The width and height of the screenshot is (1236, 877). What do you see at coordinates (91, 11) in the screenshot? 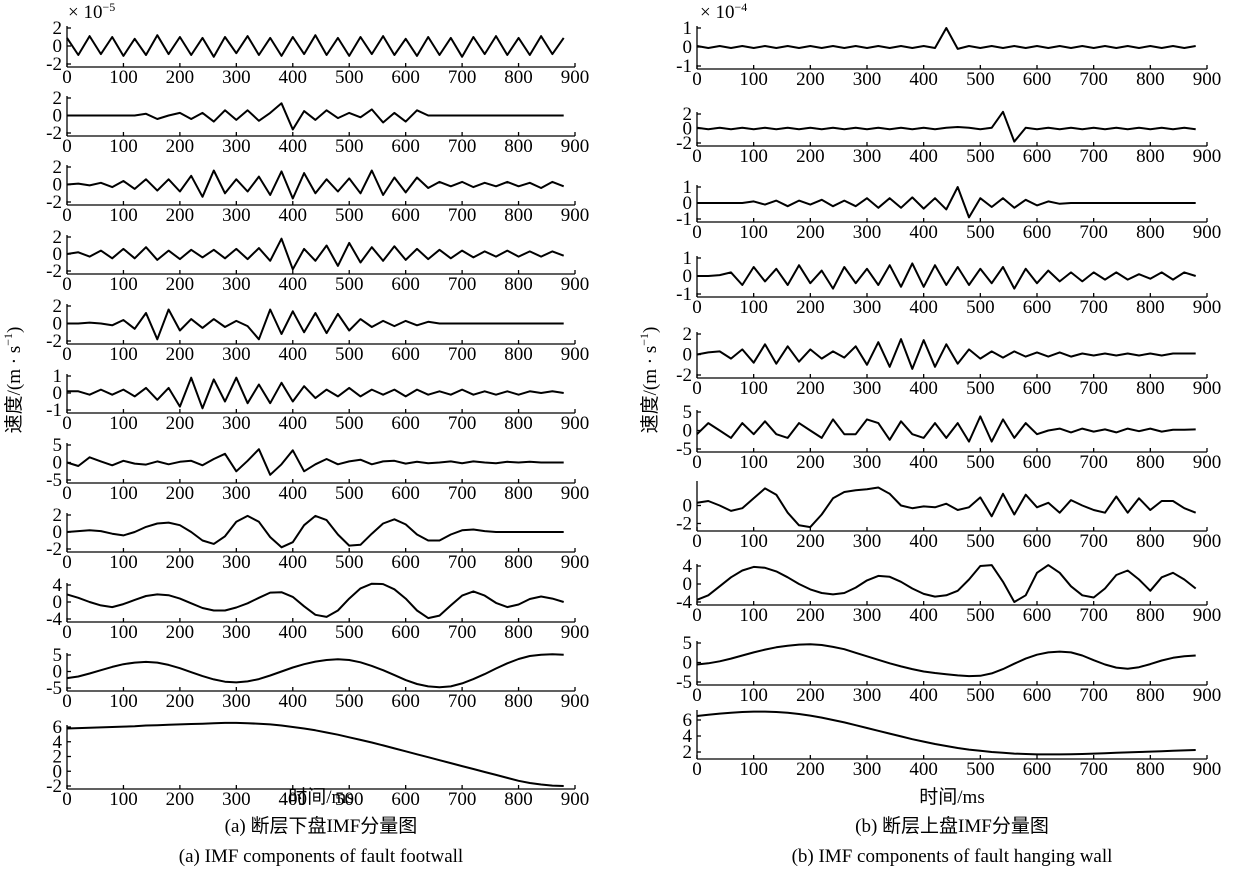
I see `scale-multiplier: × 10⁻⁵` at bounding box center [91, 11].